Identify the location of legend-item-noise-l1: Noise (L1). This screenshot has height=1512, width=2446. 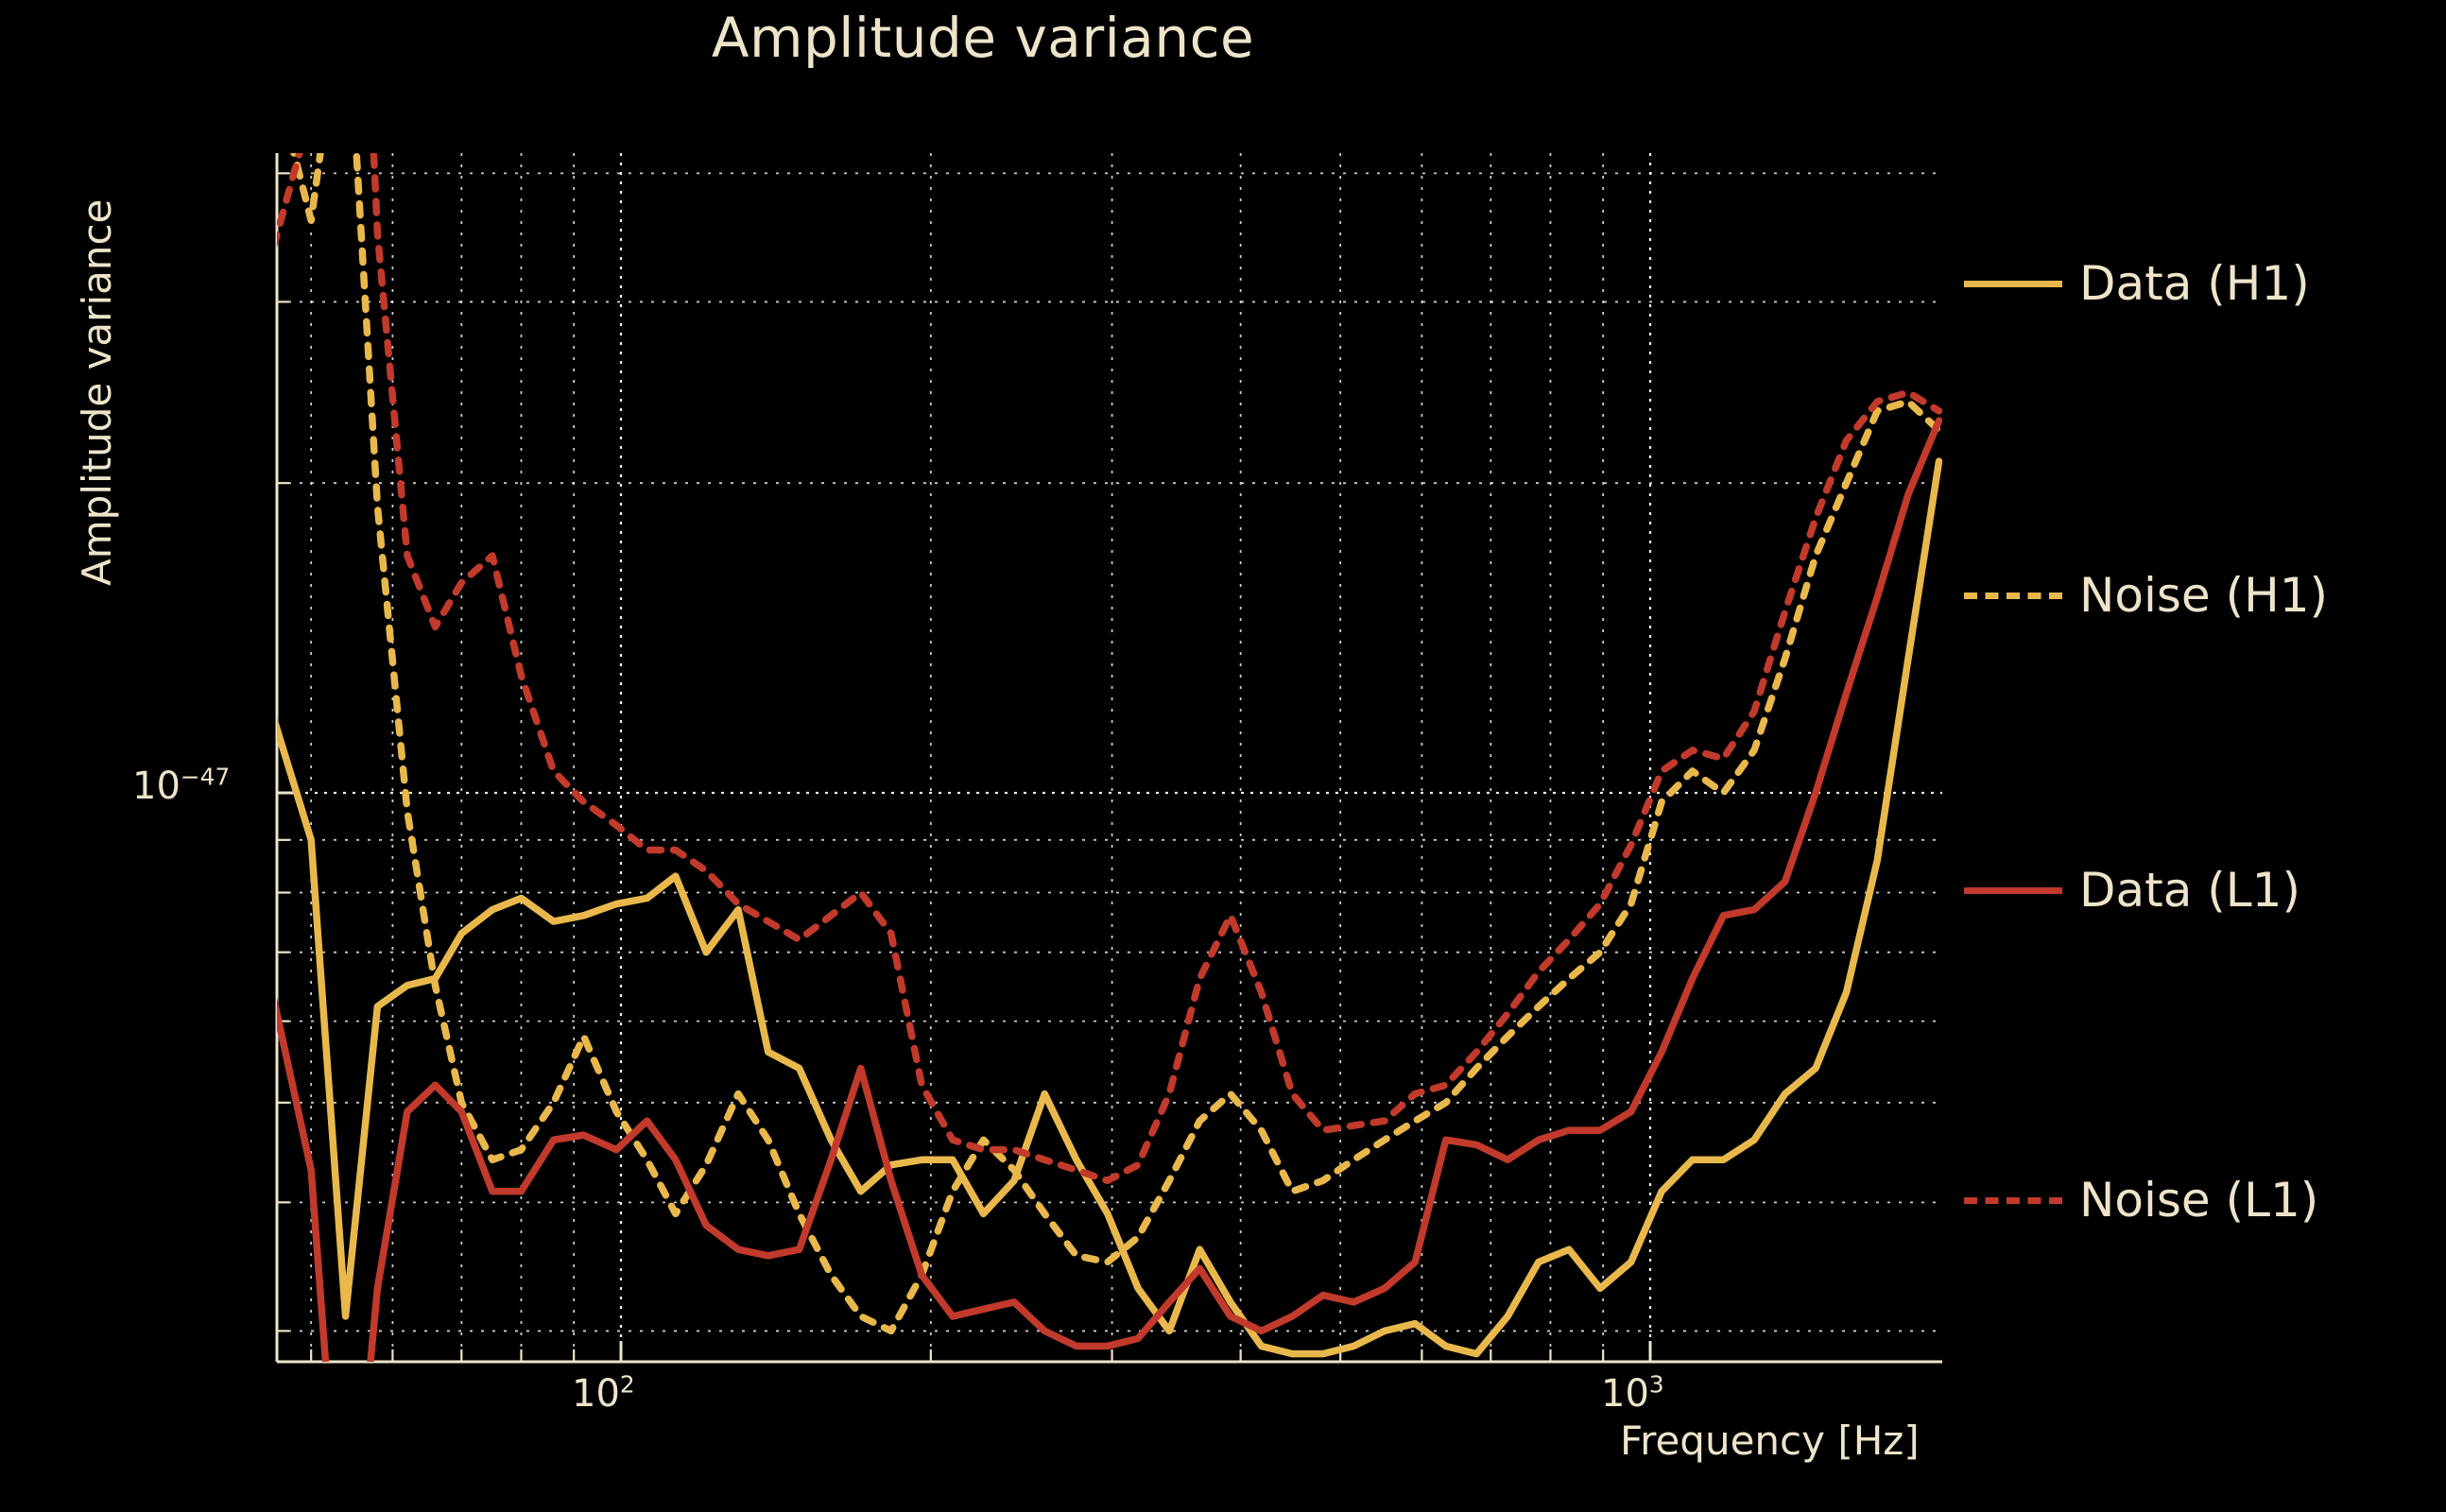
(2141, 1200).